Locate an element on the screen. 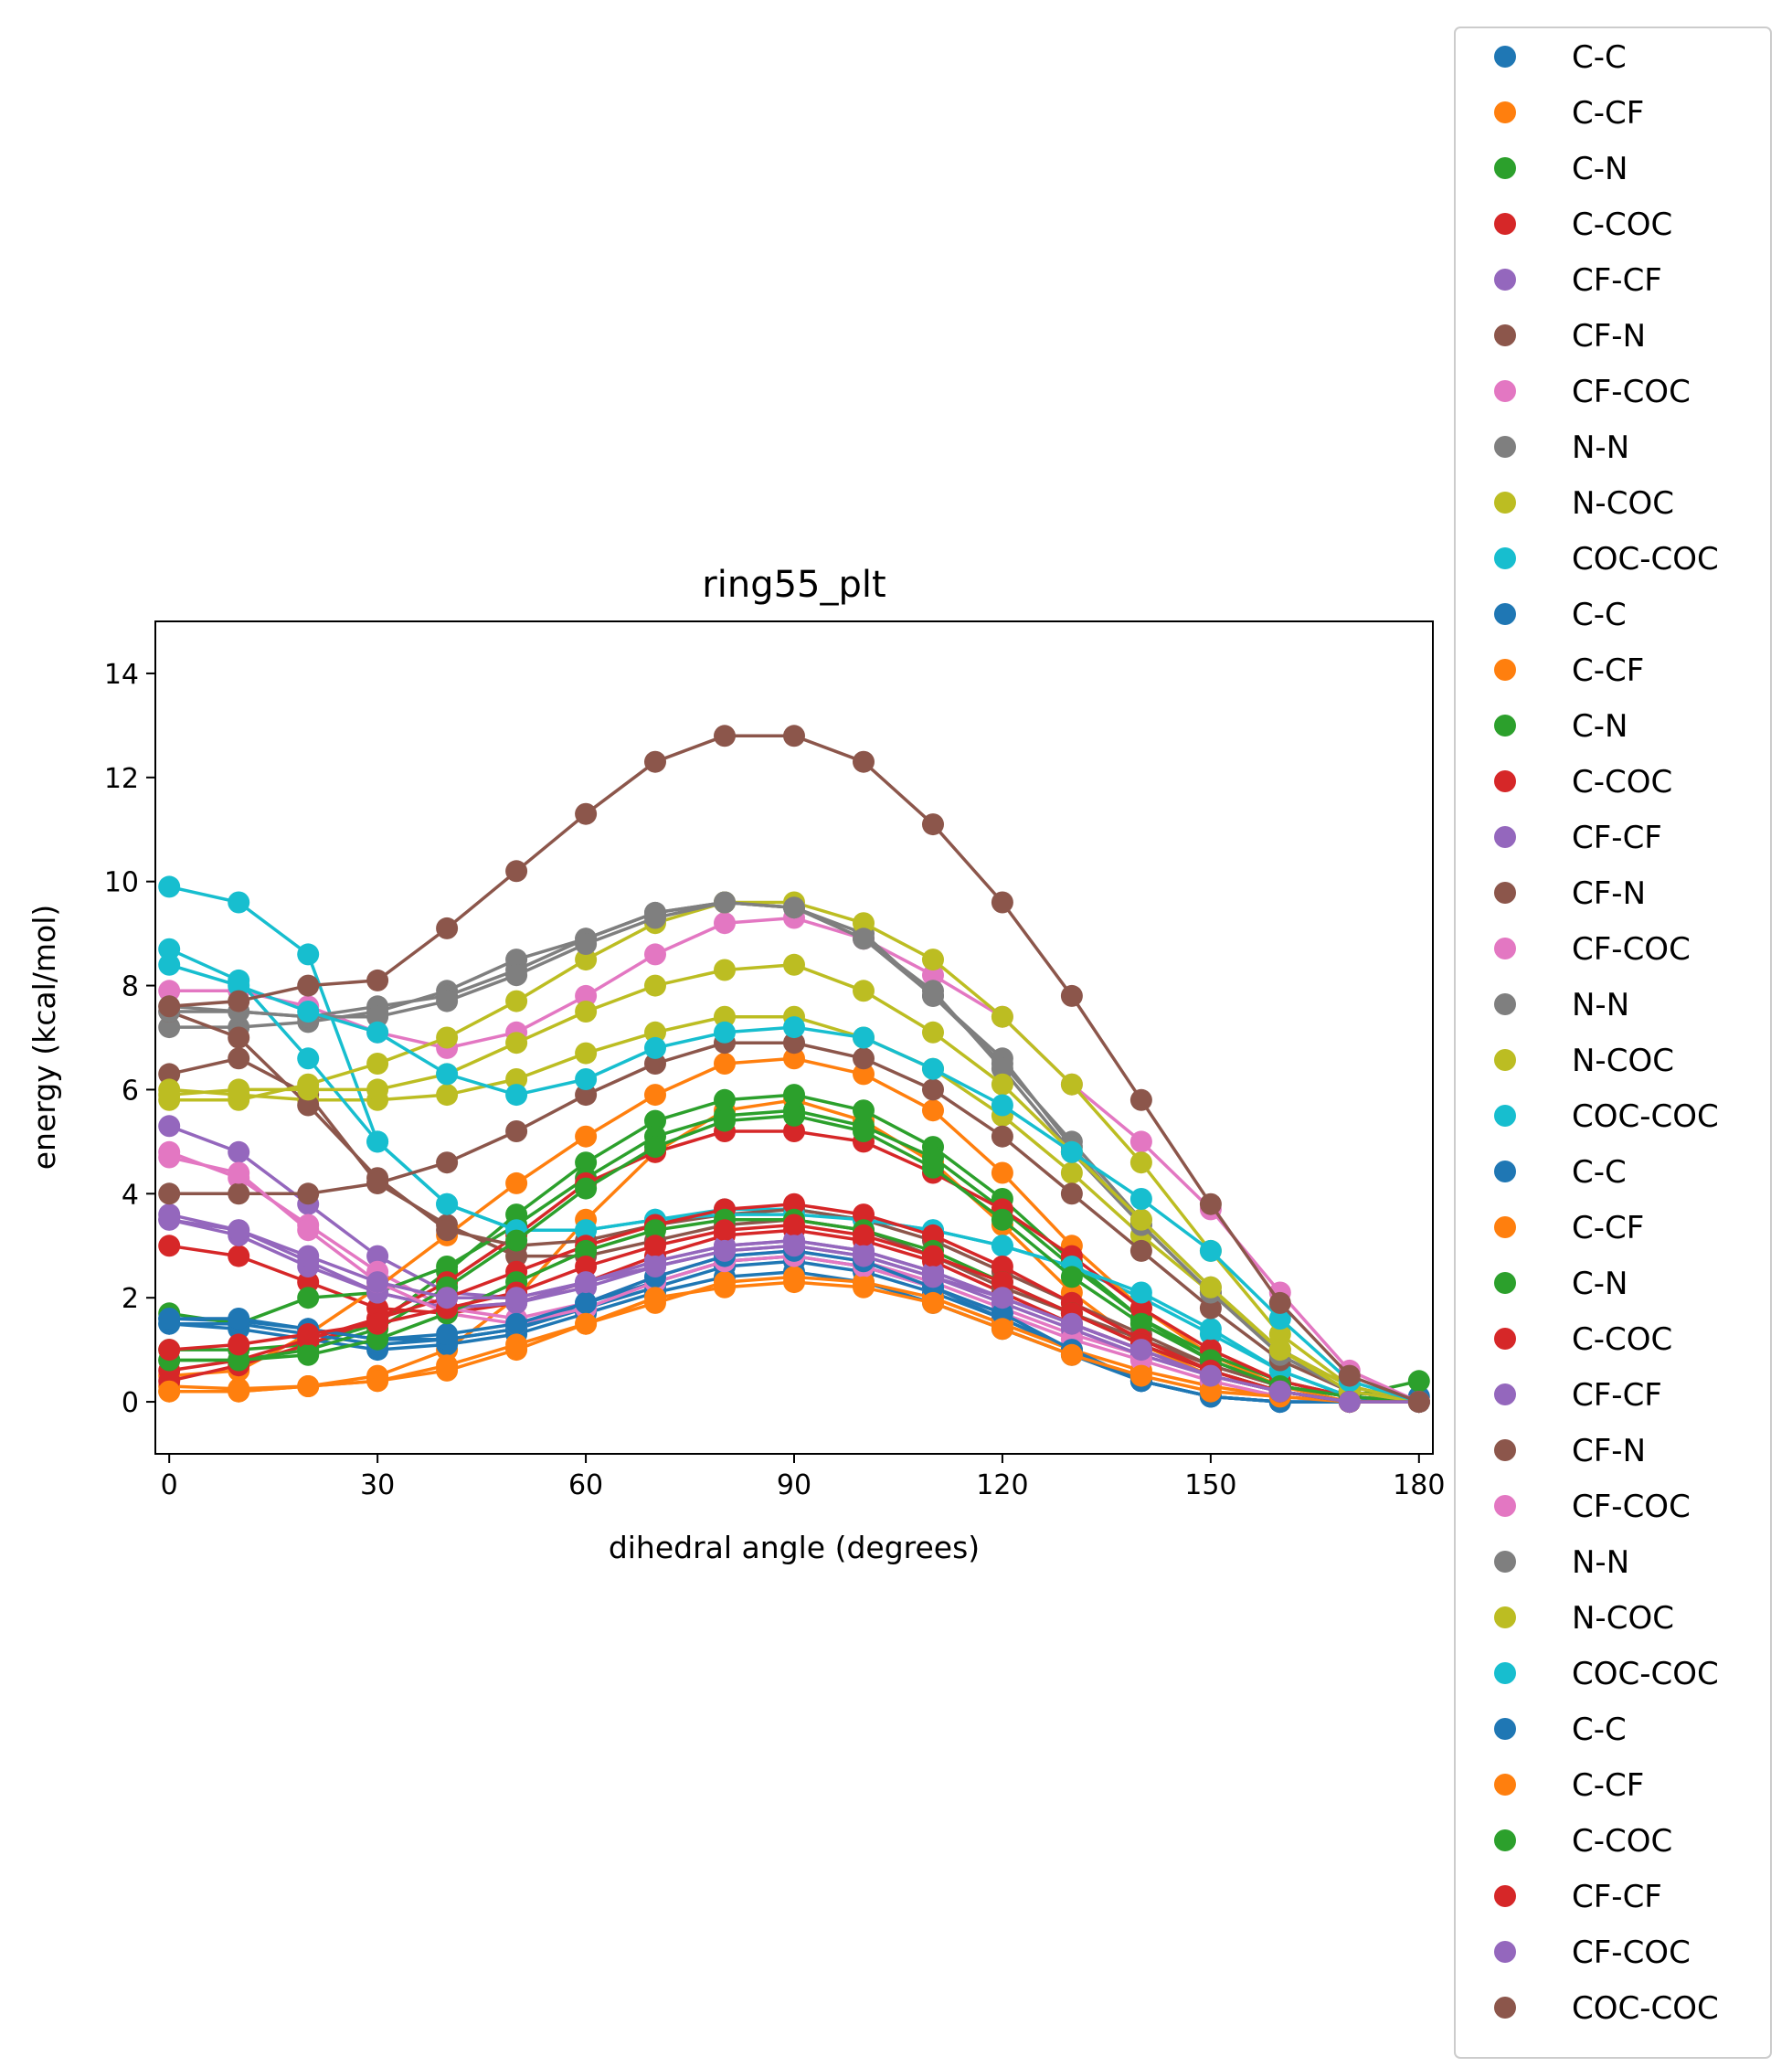 The image size is (1792, 2067). x-tick-label: 0 is located at coordinates (169, 1485).